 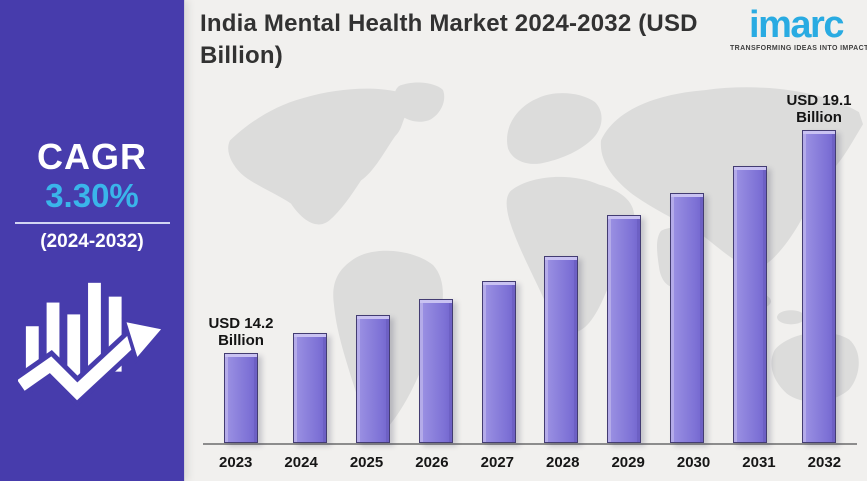 What do you see at coordinates (236, 462) in the screenshot?
I see `x-axis-label-2023: 2023` at bounding box center [236, 462].